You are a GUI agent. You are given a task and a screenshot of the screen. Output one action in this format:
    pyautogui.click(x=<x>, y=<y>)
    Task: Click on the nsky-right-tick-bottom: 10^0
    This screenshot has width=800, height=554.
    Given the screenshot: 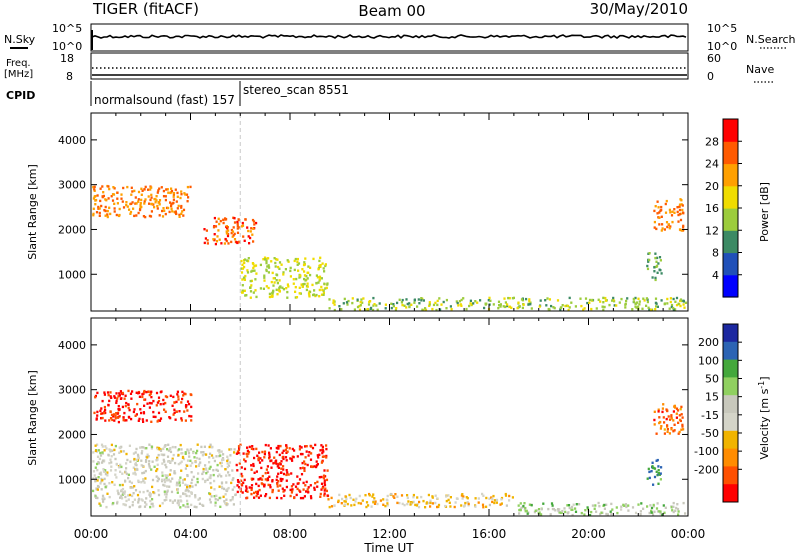 What is the action you would take?
    pyautogui.click(x=722, y=46)
    